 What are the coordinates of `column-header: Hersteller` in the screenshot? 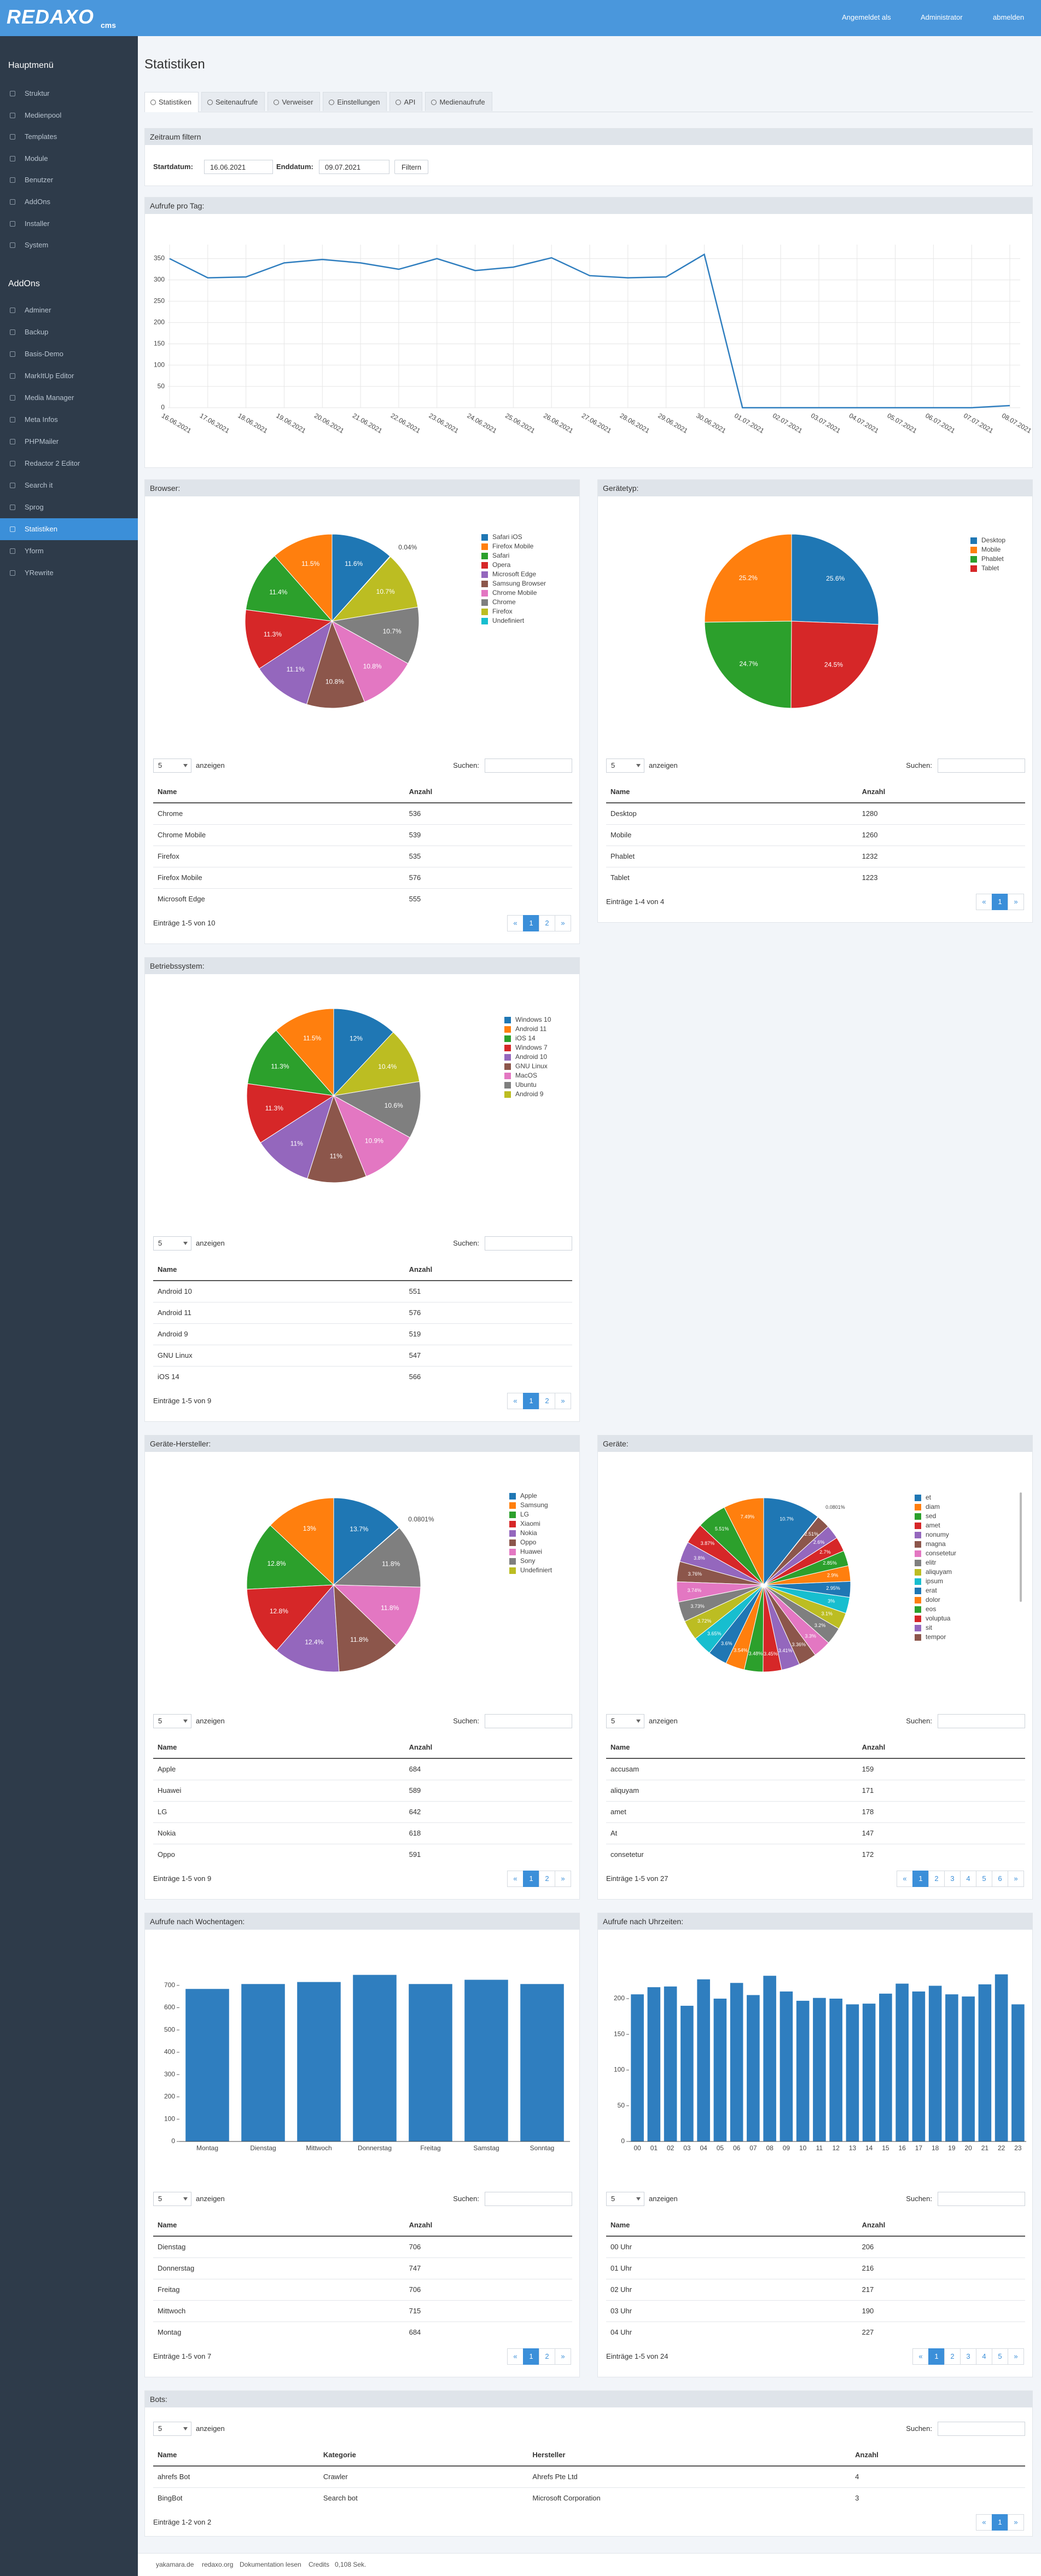 It's located at (689, 2455).